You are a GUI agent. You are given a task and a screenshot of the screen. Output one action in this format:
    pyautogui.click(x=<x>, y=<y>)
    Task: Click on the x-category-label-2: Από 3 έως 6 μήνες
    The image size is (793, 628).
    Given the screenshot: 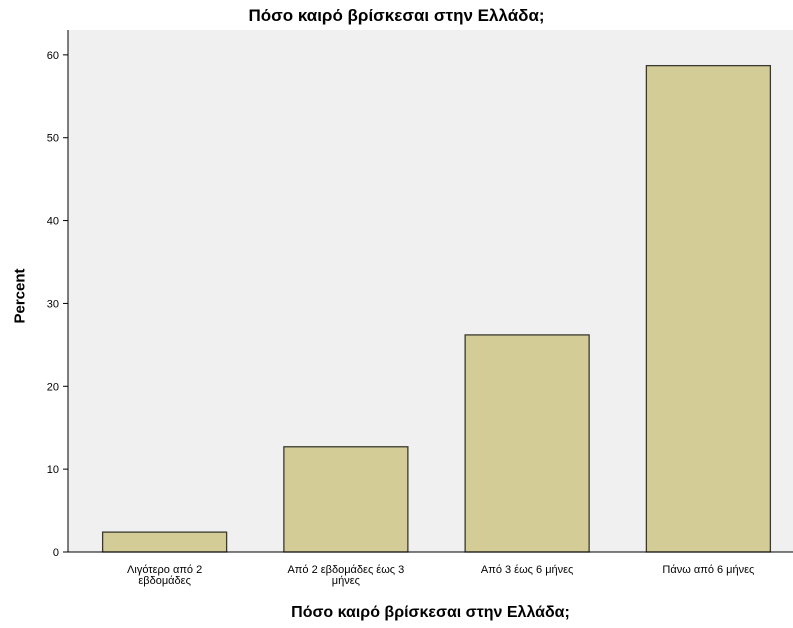 What is the action you would take?
    pyautogui.click(x=527, y=570)
    